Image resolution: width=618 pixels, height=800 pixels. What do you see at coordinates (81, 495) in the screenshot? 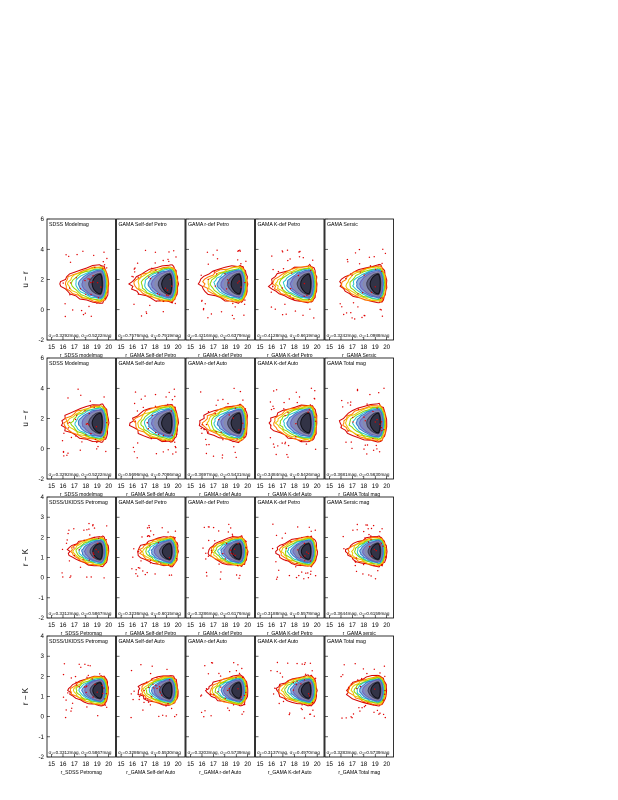
I see `x-axis-label: r_SDSS modelmag` at bounding box center [81, 495].